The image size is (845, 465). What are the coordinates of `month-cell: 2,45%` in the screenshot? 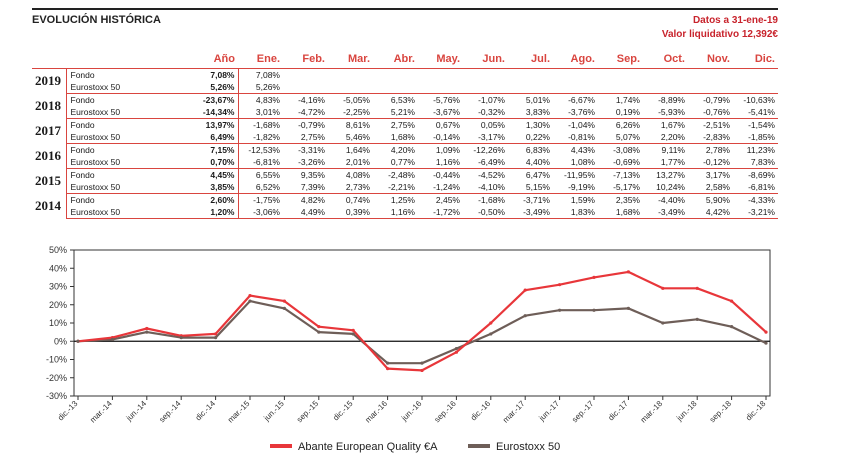 It's located at (447, 200).